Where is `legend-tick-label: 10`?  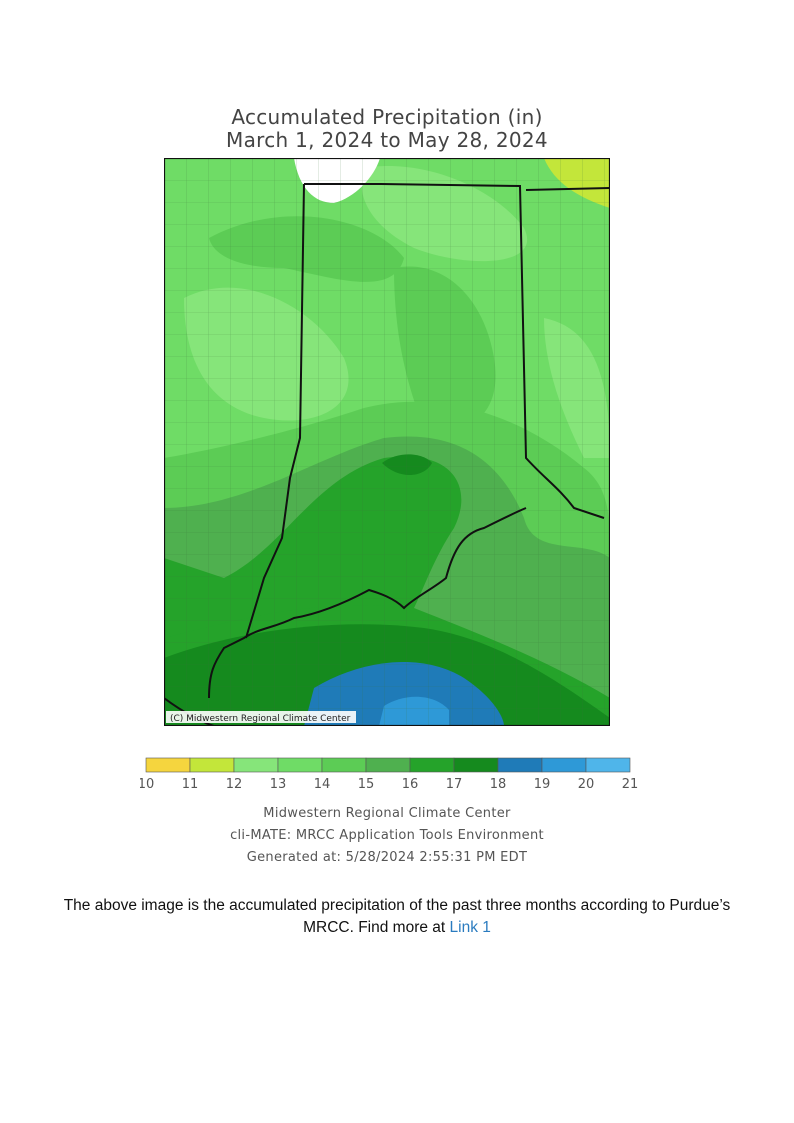
legend-tick-label: 10 is located at coordinates (147, 784).